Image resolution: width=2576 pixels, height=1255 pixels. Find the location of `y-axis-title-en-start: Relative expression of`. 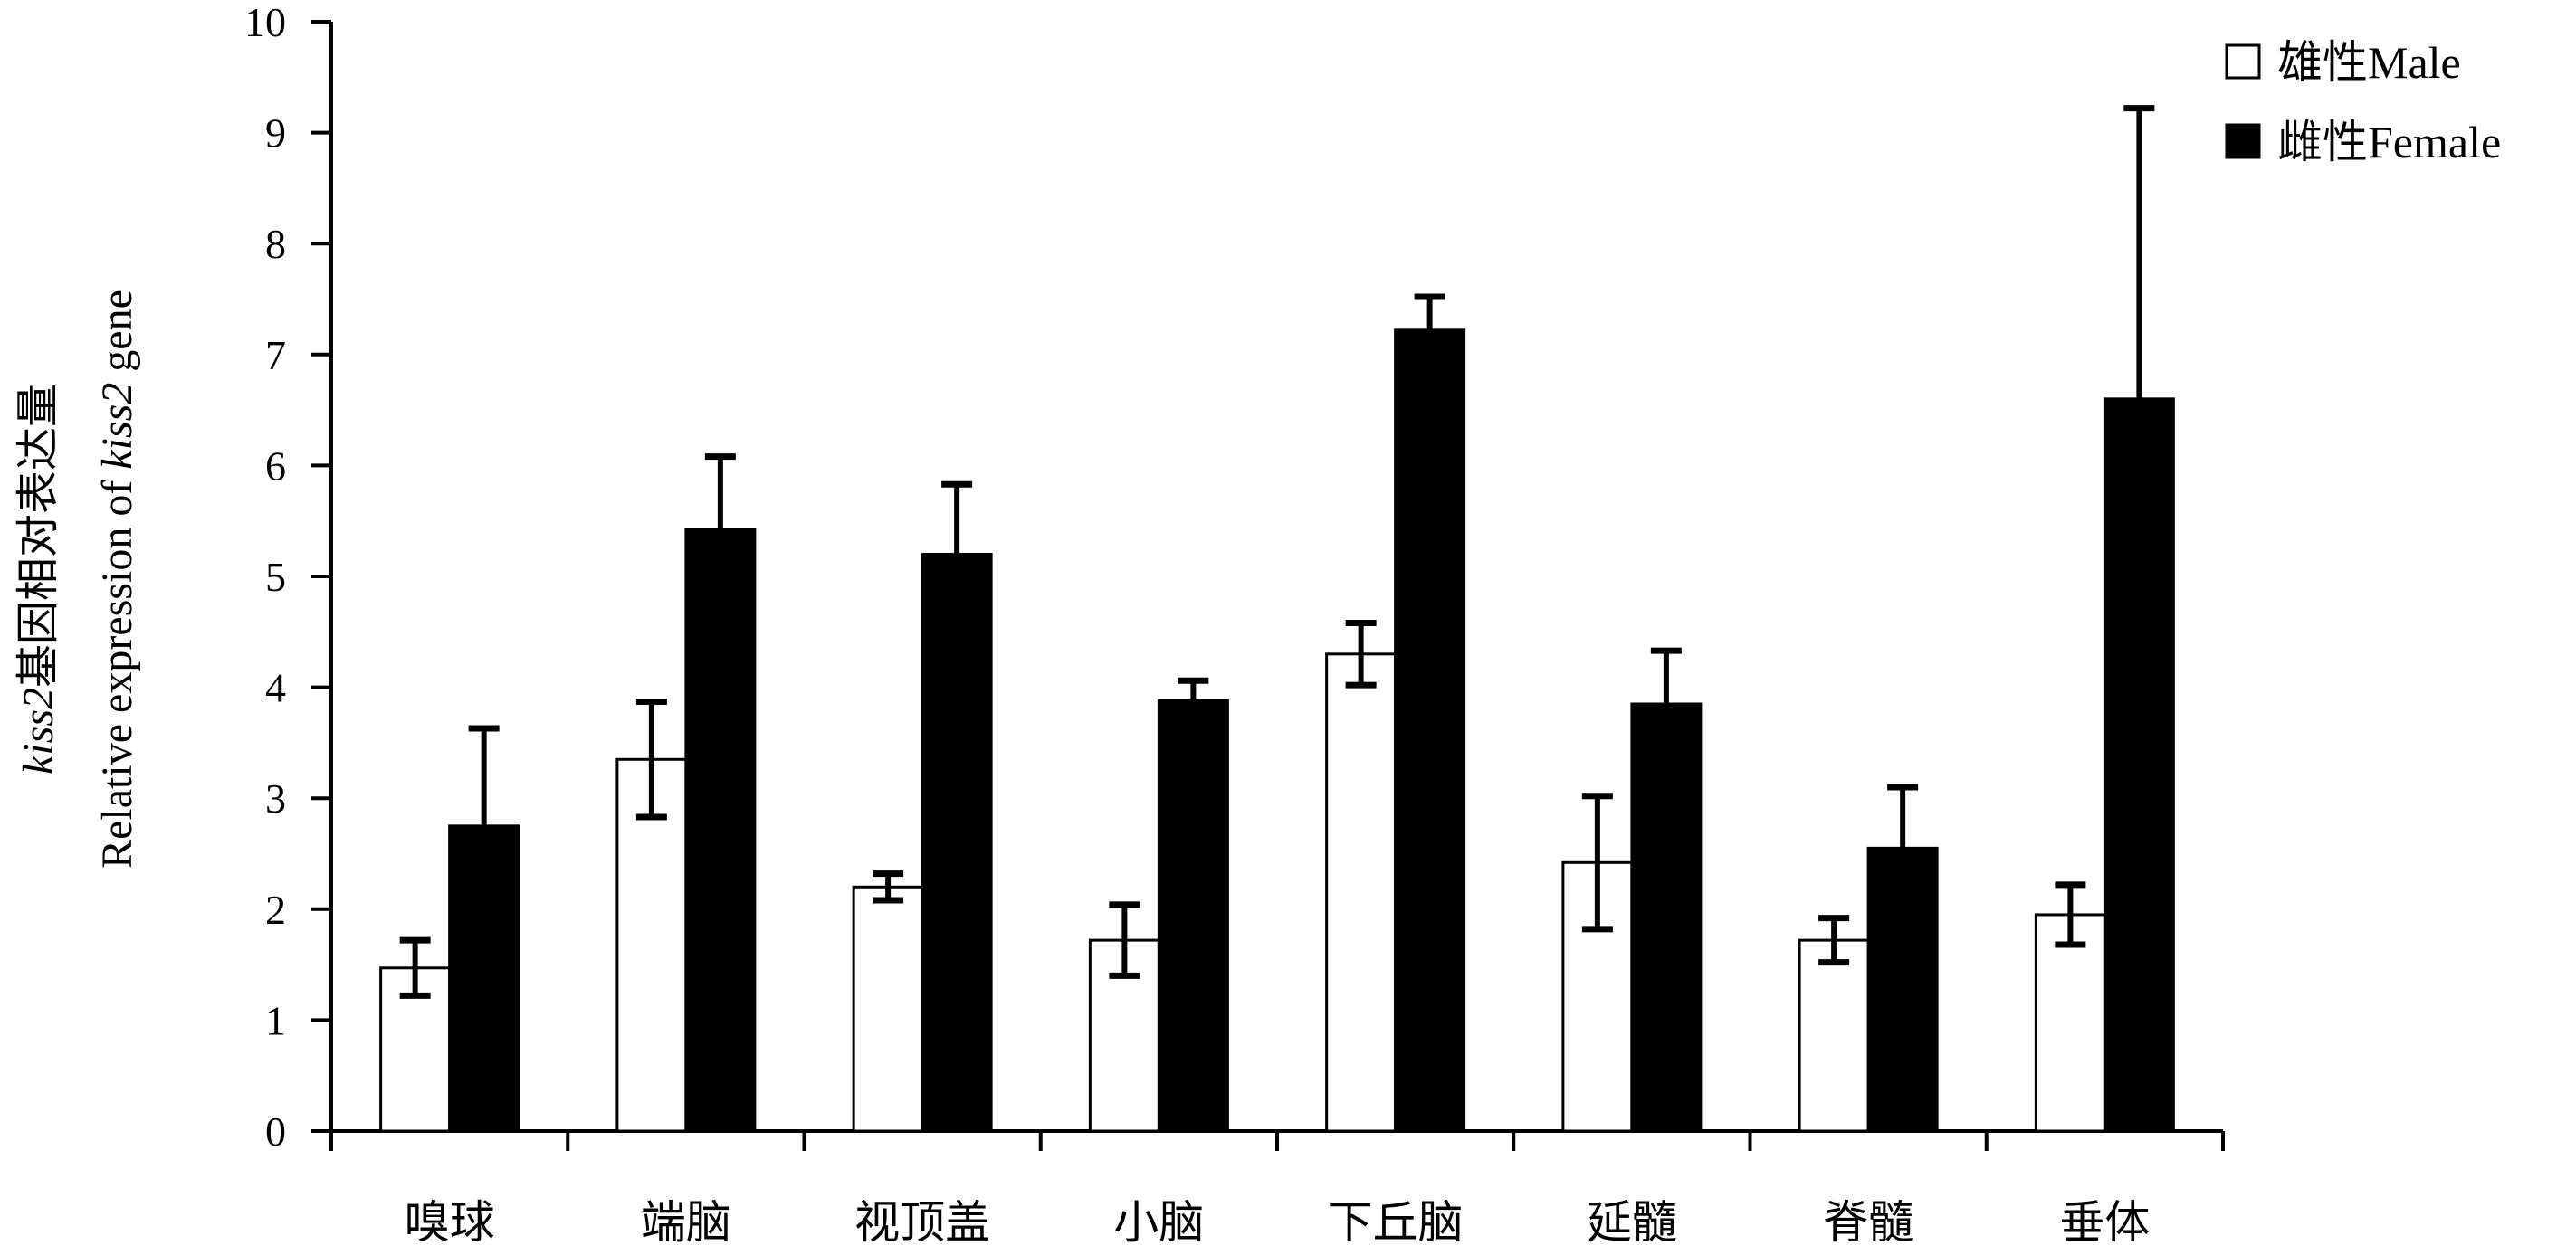

y-axis-title-en-start: Relative expression of is located at coordinates (117, 669).